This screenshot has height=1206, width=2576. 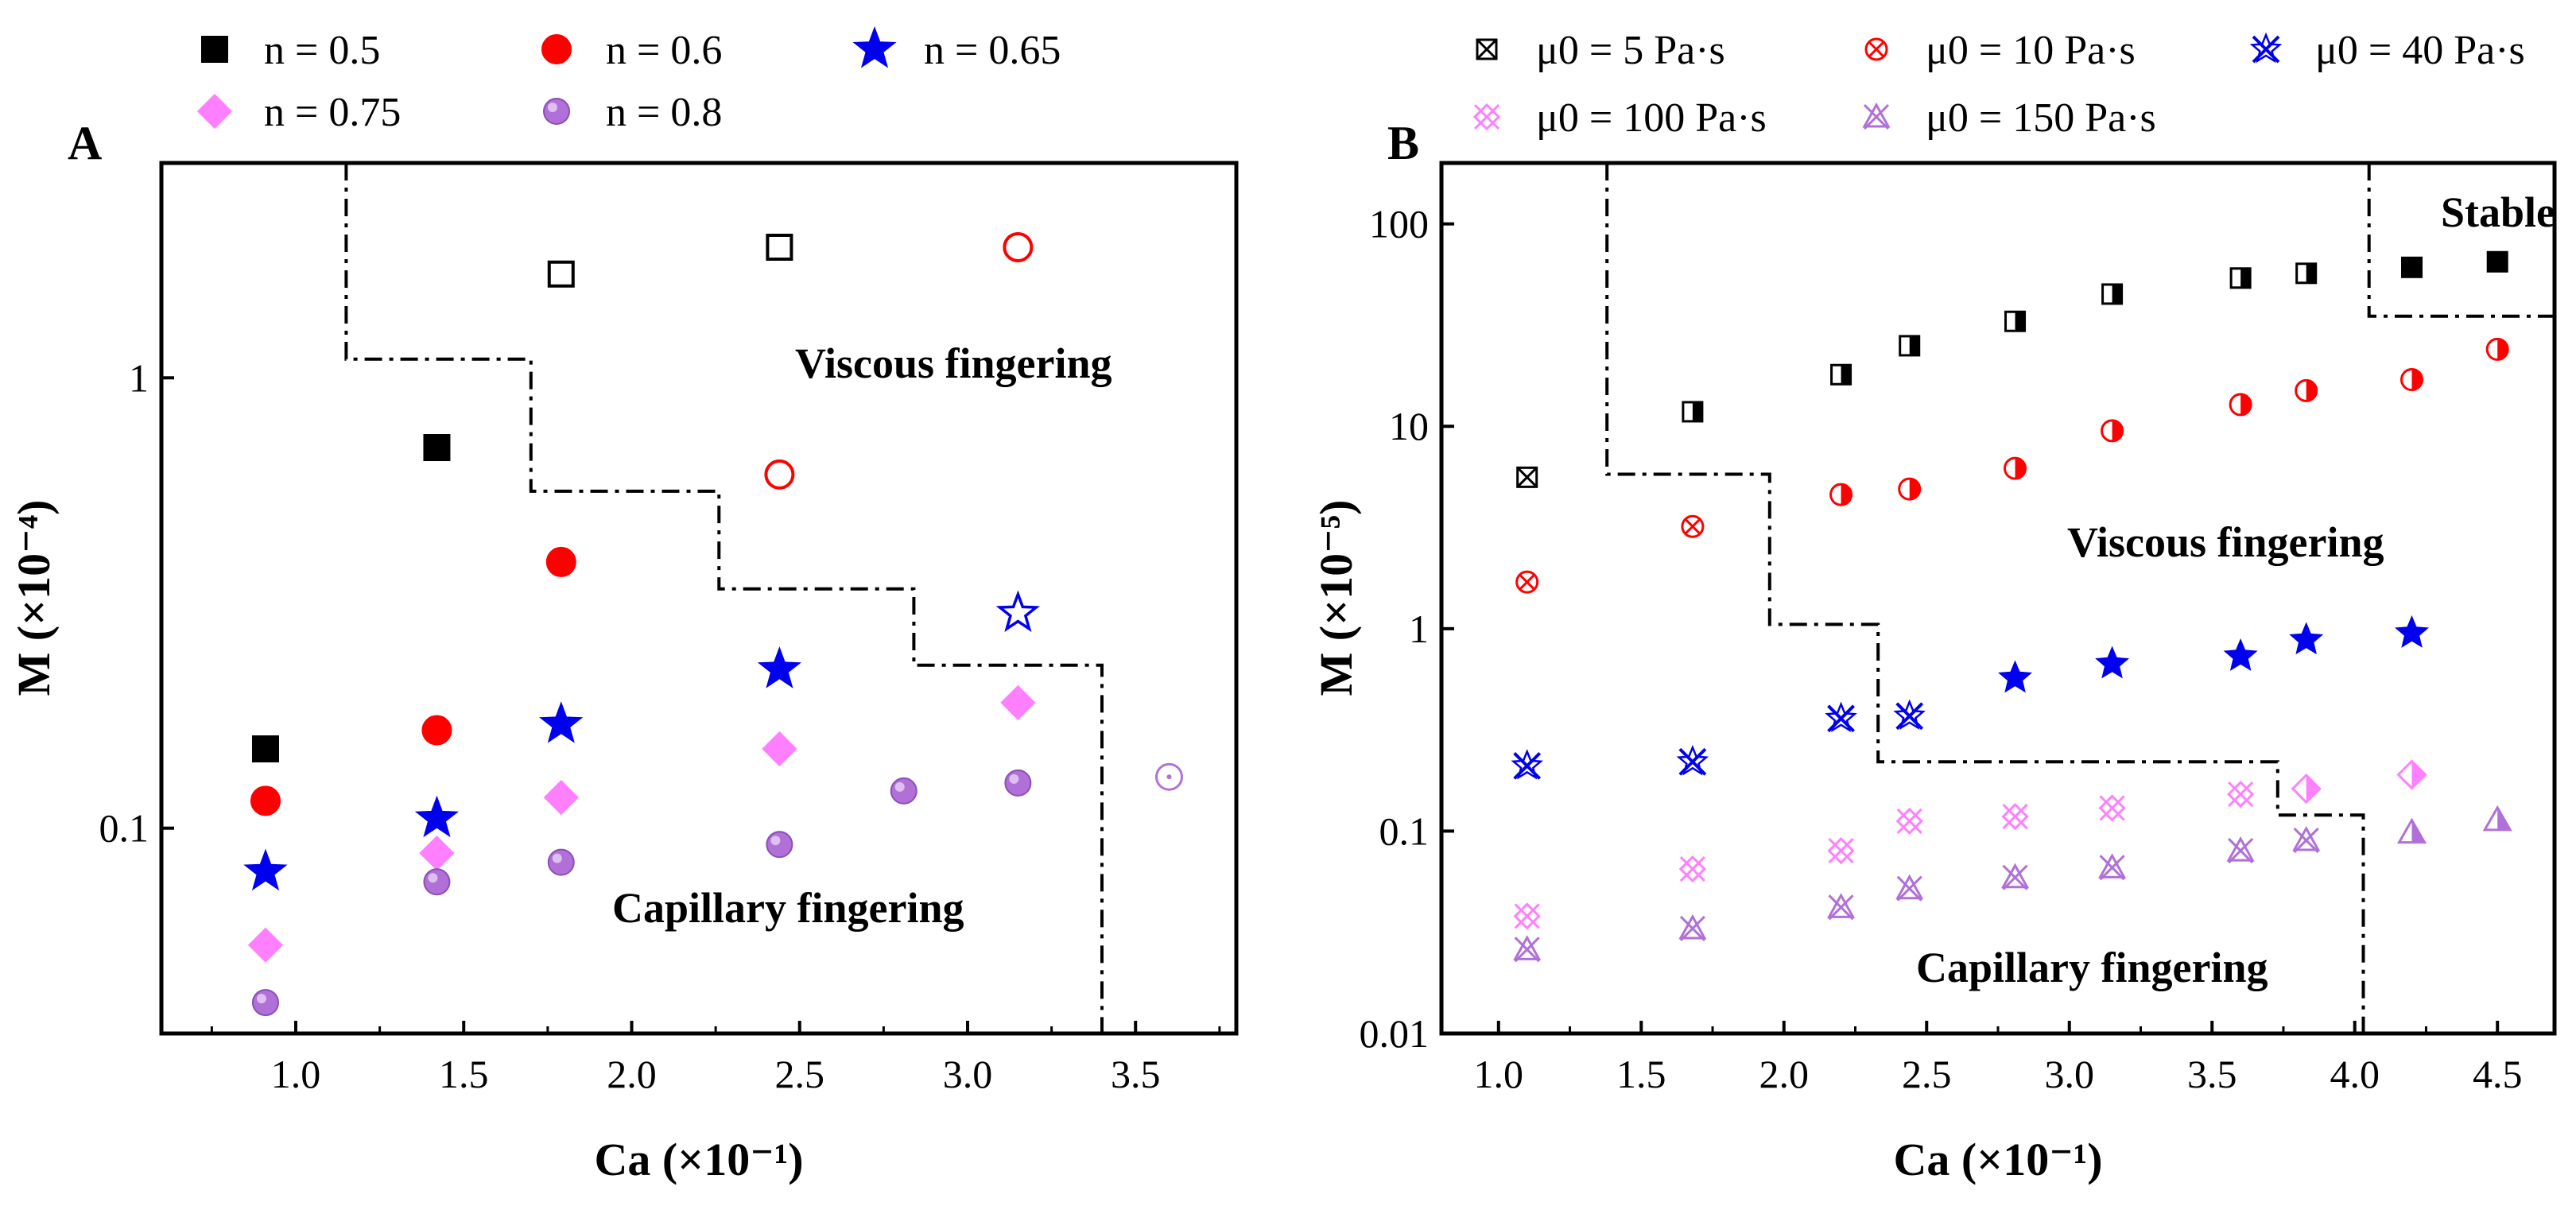 I want to click on panel-a-capillary-label: Capillary fingering, so click(x=788, y=908).